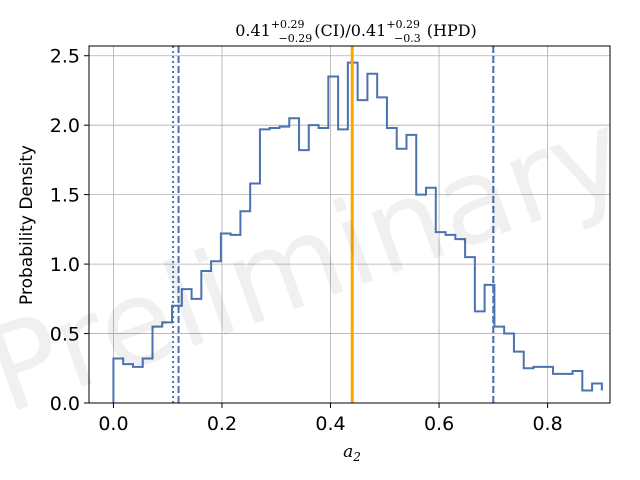 The height and width of the screenshot is (480, 640). I want to click on title-ci-minus: −0.29, so click(296, 38).